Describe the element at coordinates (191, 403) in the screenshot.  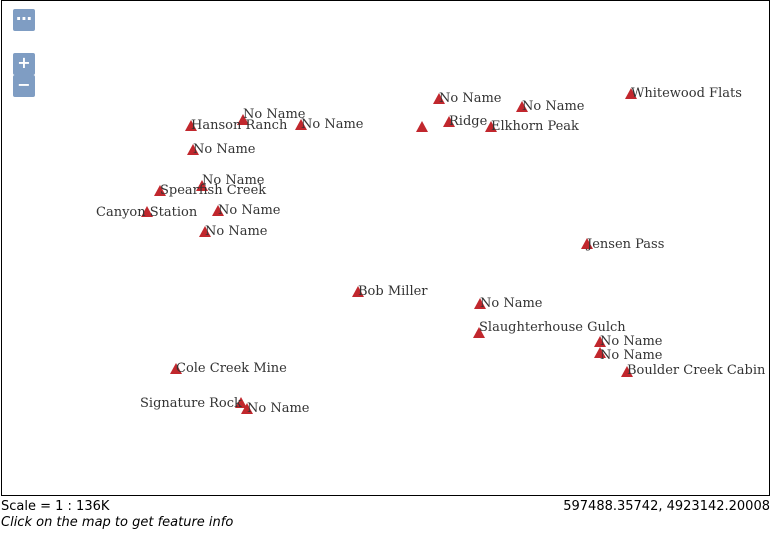
I see `feature-label: Signature Rock` at that location.